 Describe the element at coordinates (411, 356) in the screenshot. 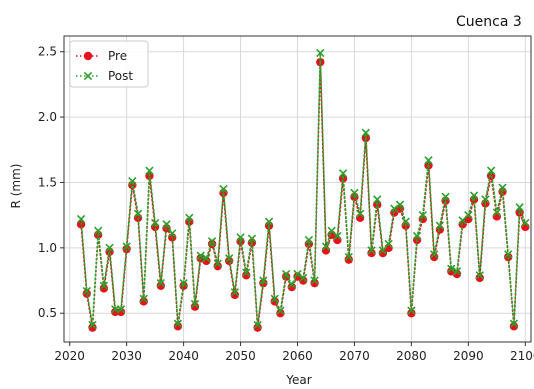

I see `x-tick-label: 2080` at that location.